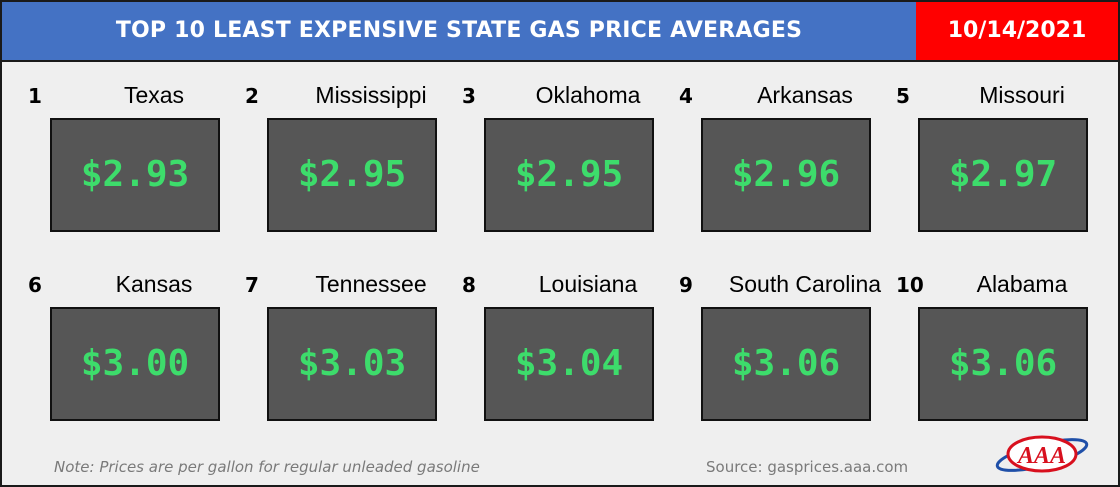  I want to click on state-card: 2 Mississippi $2.95, so click(353, 152).